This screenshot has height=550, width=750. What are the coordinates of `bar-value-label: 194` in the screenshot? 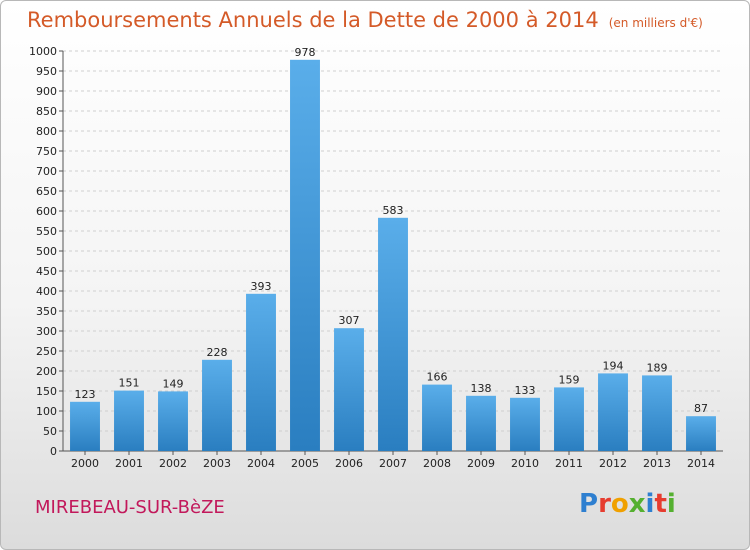 It's located at (613, 365).